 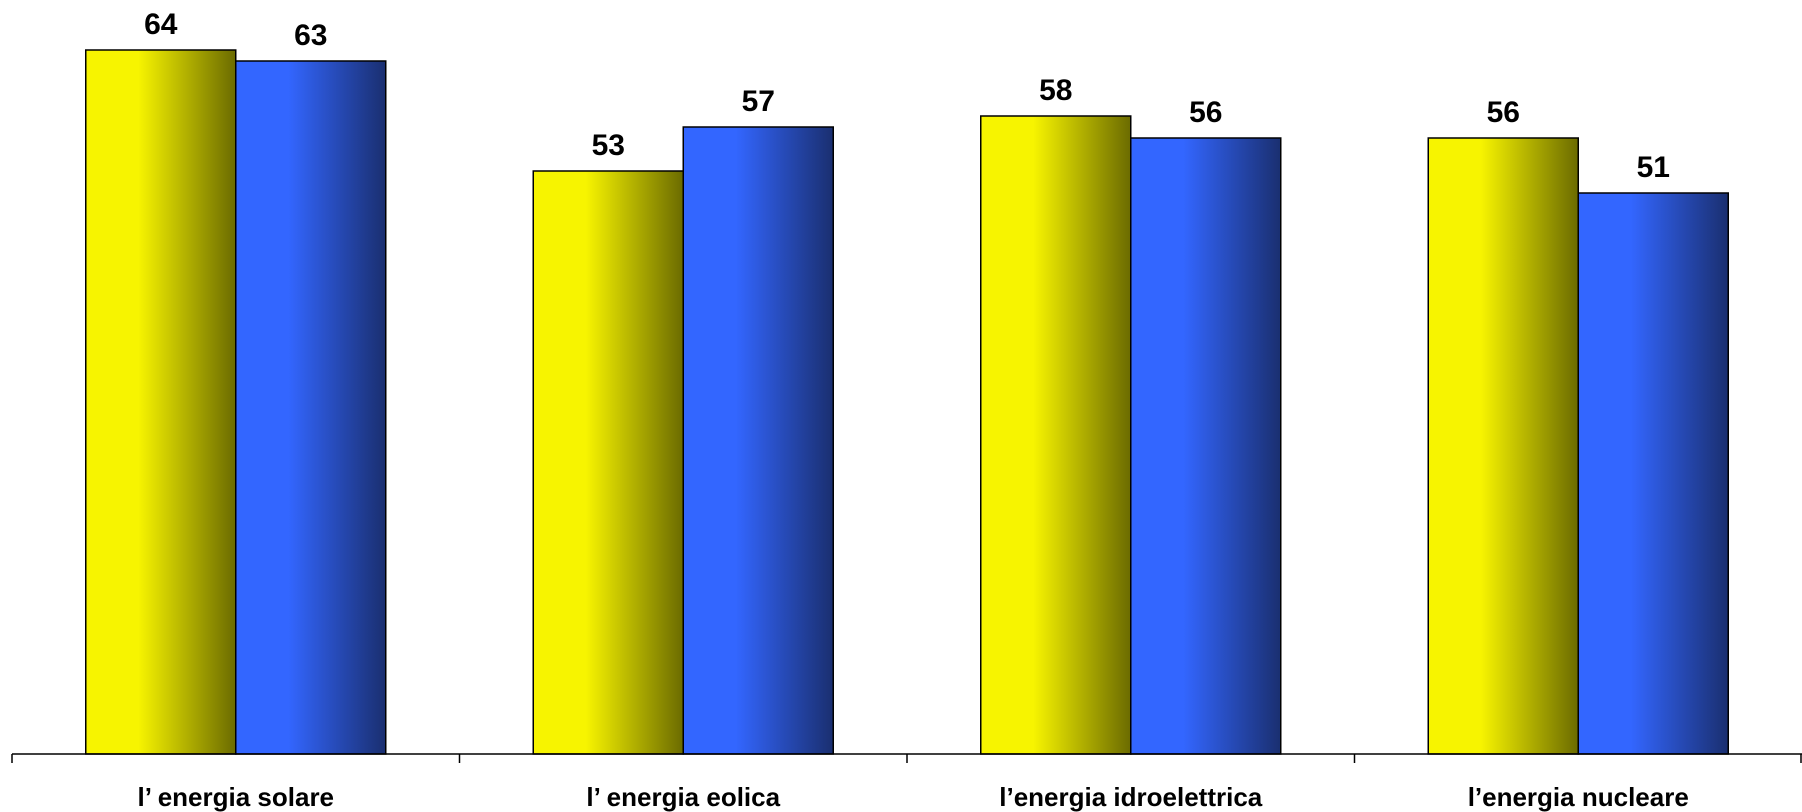 What do you see at coordinates (758, 101) in the screenshot?
I see `data-label-series2-2: 57` at bounding box center [758, 101].